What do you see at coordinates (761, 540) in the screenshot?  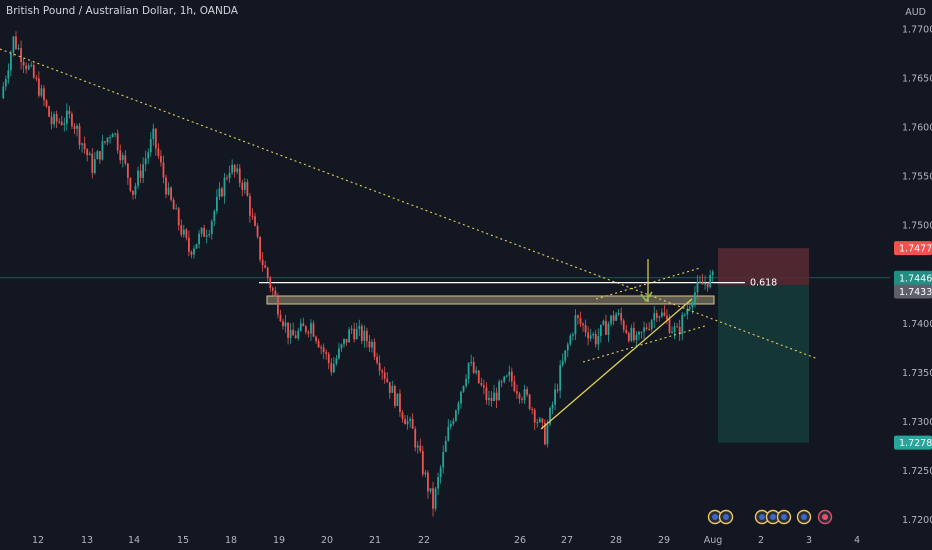 I see `x-tick-label: 2` at bounding box center [761, 540].